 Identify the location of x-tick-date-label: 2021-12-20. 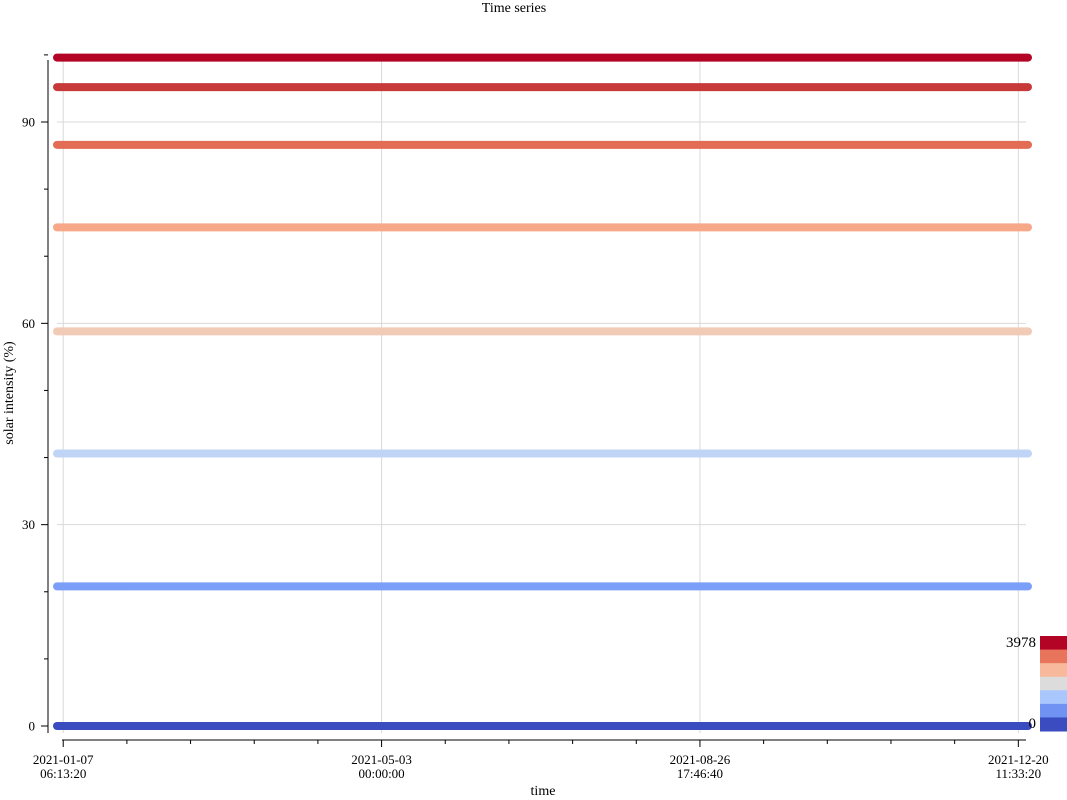
(1018, 759).